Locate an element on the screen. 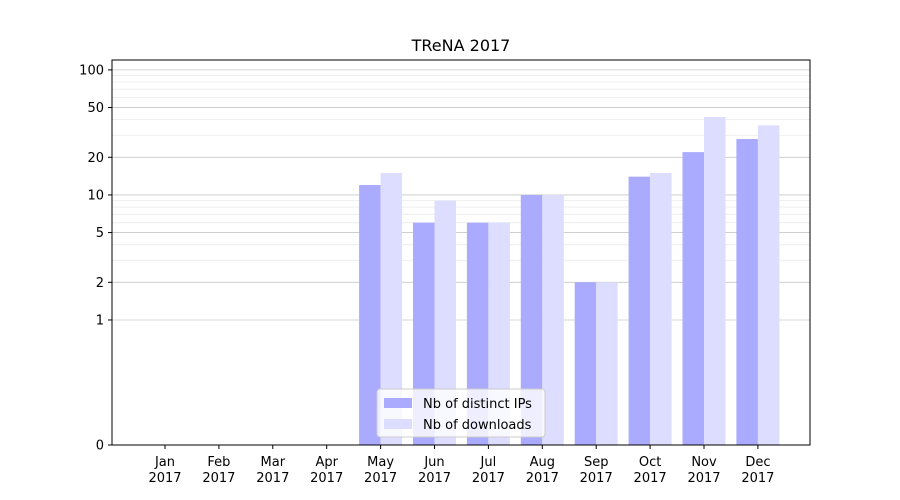 The height and width of the screenshot is (500, 900). y-tick-label: 2 is located at coordinates (100, 283).